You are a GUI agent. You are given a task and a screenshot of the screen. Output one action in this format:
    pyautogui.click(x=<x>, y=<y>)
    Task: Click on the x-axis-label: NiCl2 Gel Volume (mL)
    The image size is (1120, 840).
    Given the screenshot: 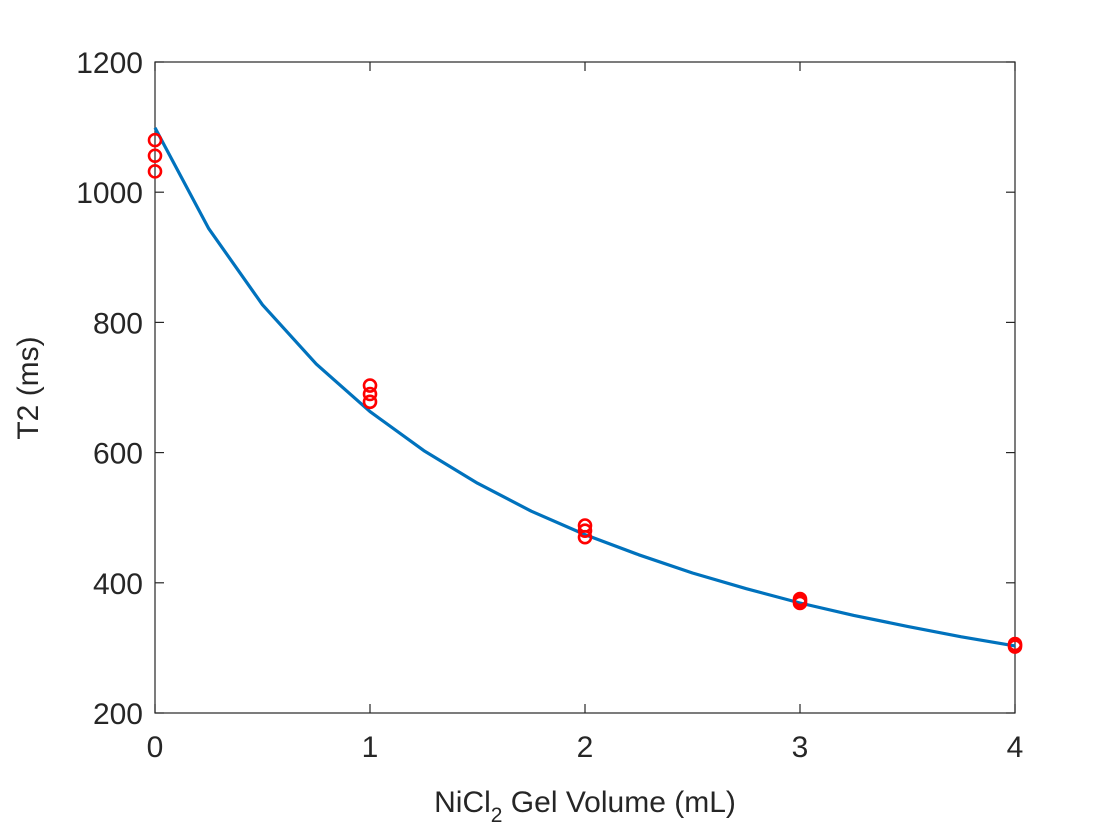 What is the action you would take?
    pyautogui.click(x=585, y=806)
    